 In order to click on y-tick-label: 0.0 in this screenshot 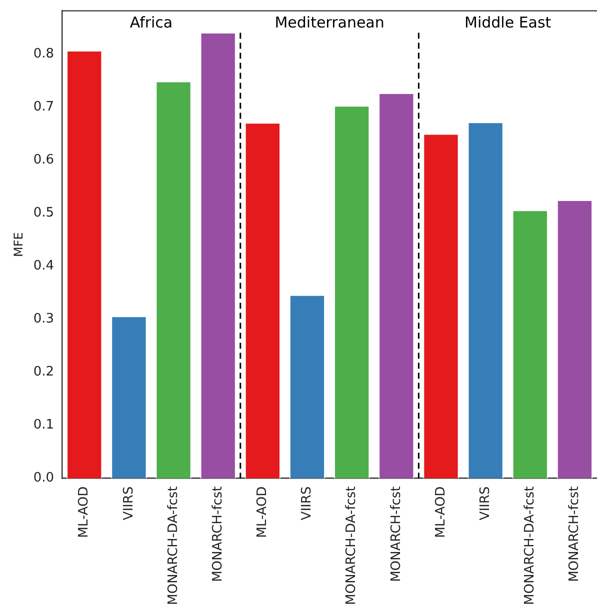, I will do `click(43, 478)`.